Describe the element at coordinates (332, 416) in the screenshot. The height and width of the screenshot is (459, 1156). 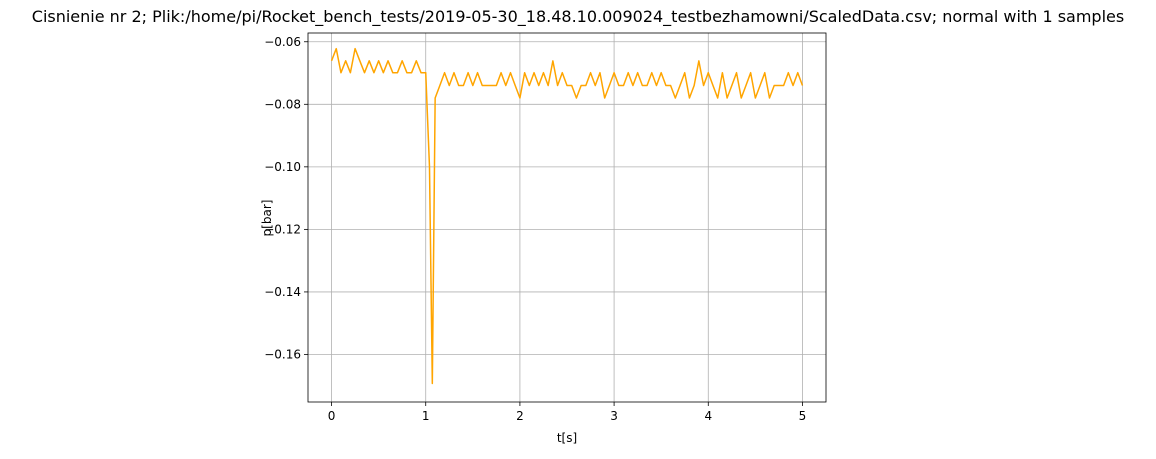
I see `x-tick-label: 0` at that location.